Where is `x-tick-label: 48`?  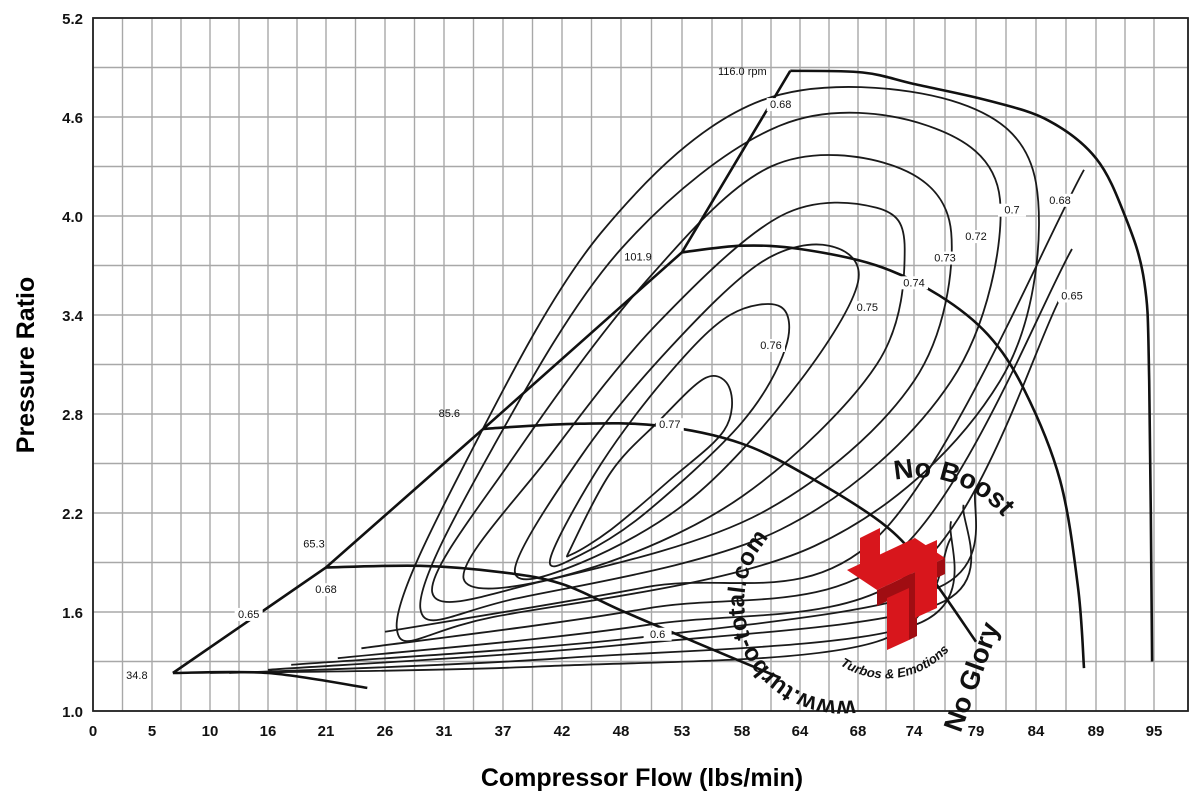
x-tick-label: 48 is located at coordinates (621, 731).